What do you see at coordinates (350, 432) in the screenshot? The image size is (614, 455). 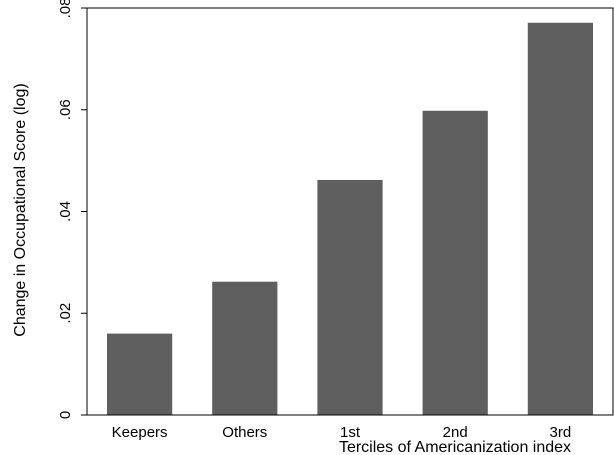 I see `x-tick-label-1st: 1st` at bounding box center [350, 432].